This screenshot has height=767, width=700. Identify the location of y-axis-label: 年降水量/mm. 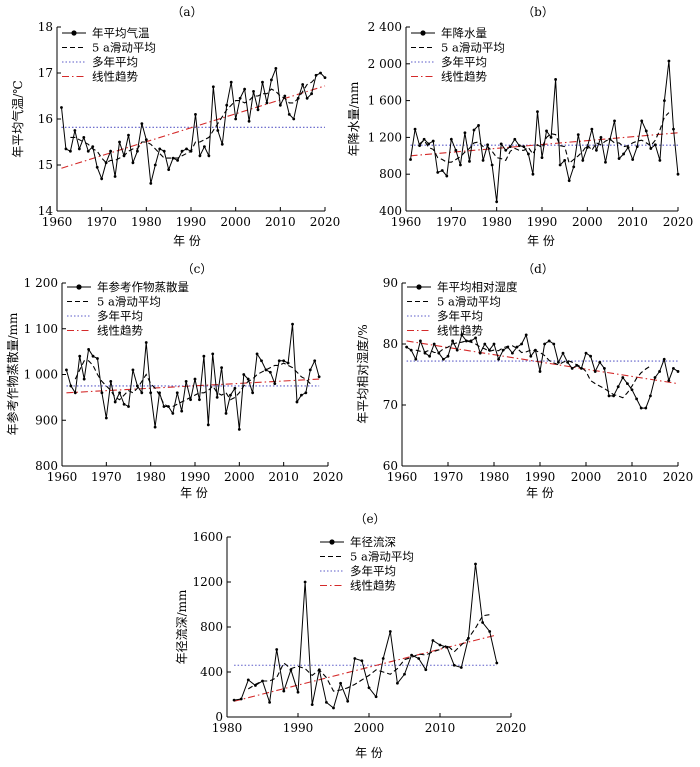
(354, 118).